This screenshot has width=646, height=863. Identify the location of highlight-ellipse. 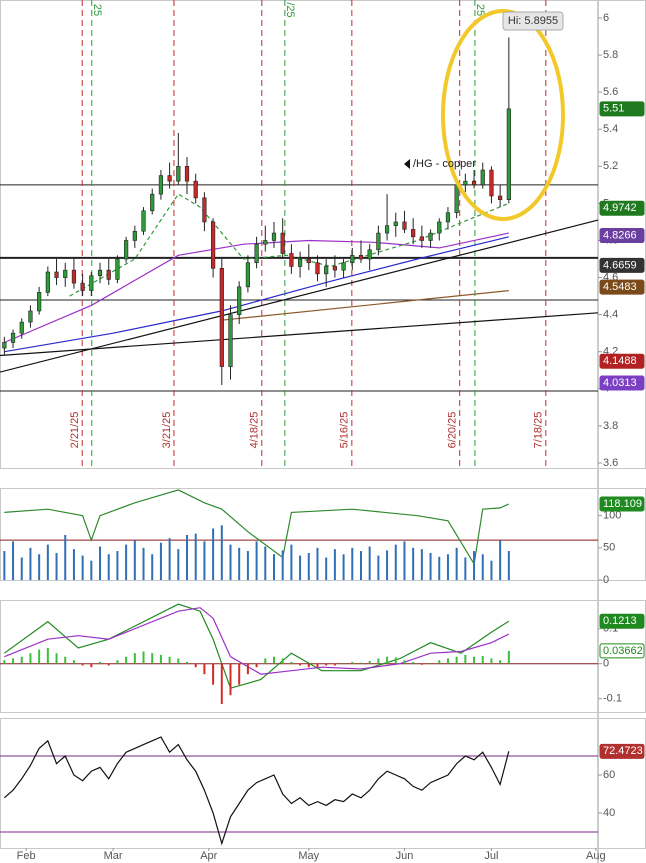
(503, 115).